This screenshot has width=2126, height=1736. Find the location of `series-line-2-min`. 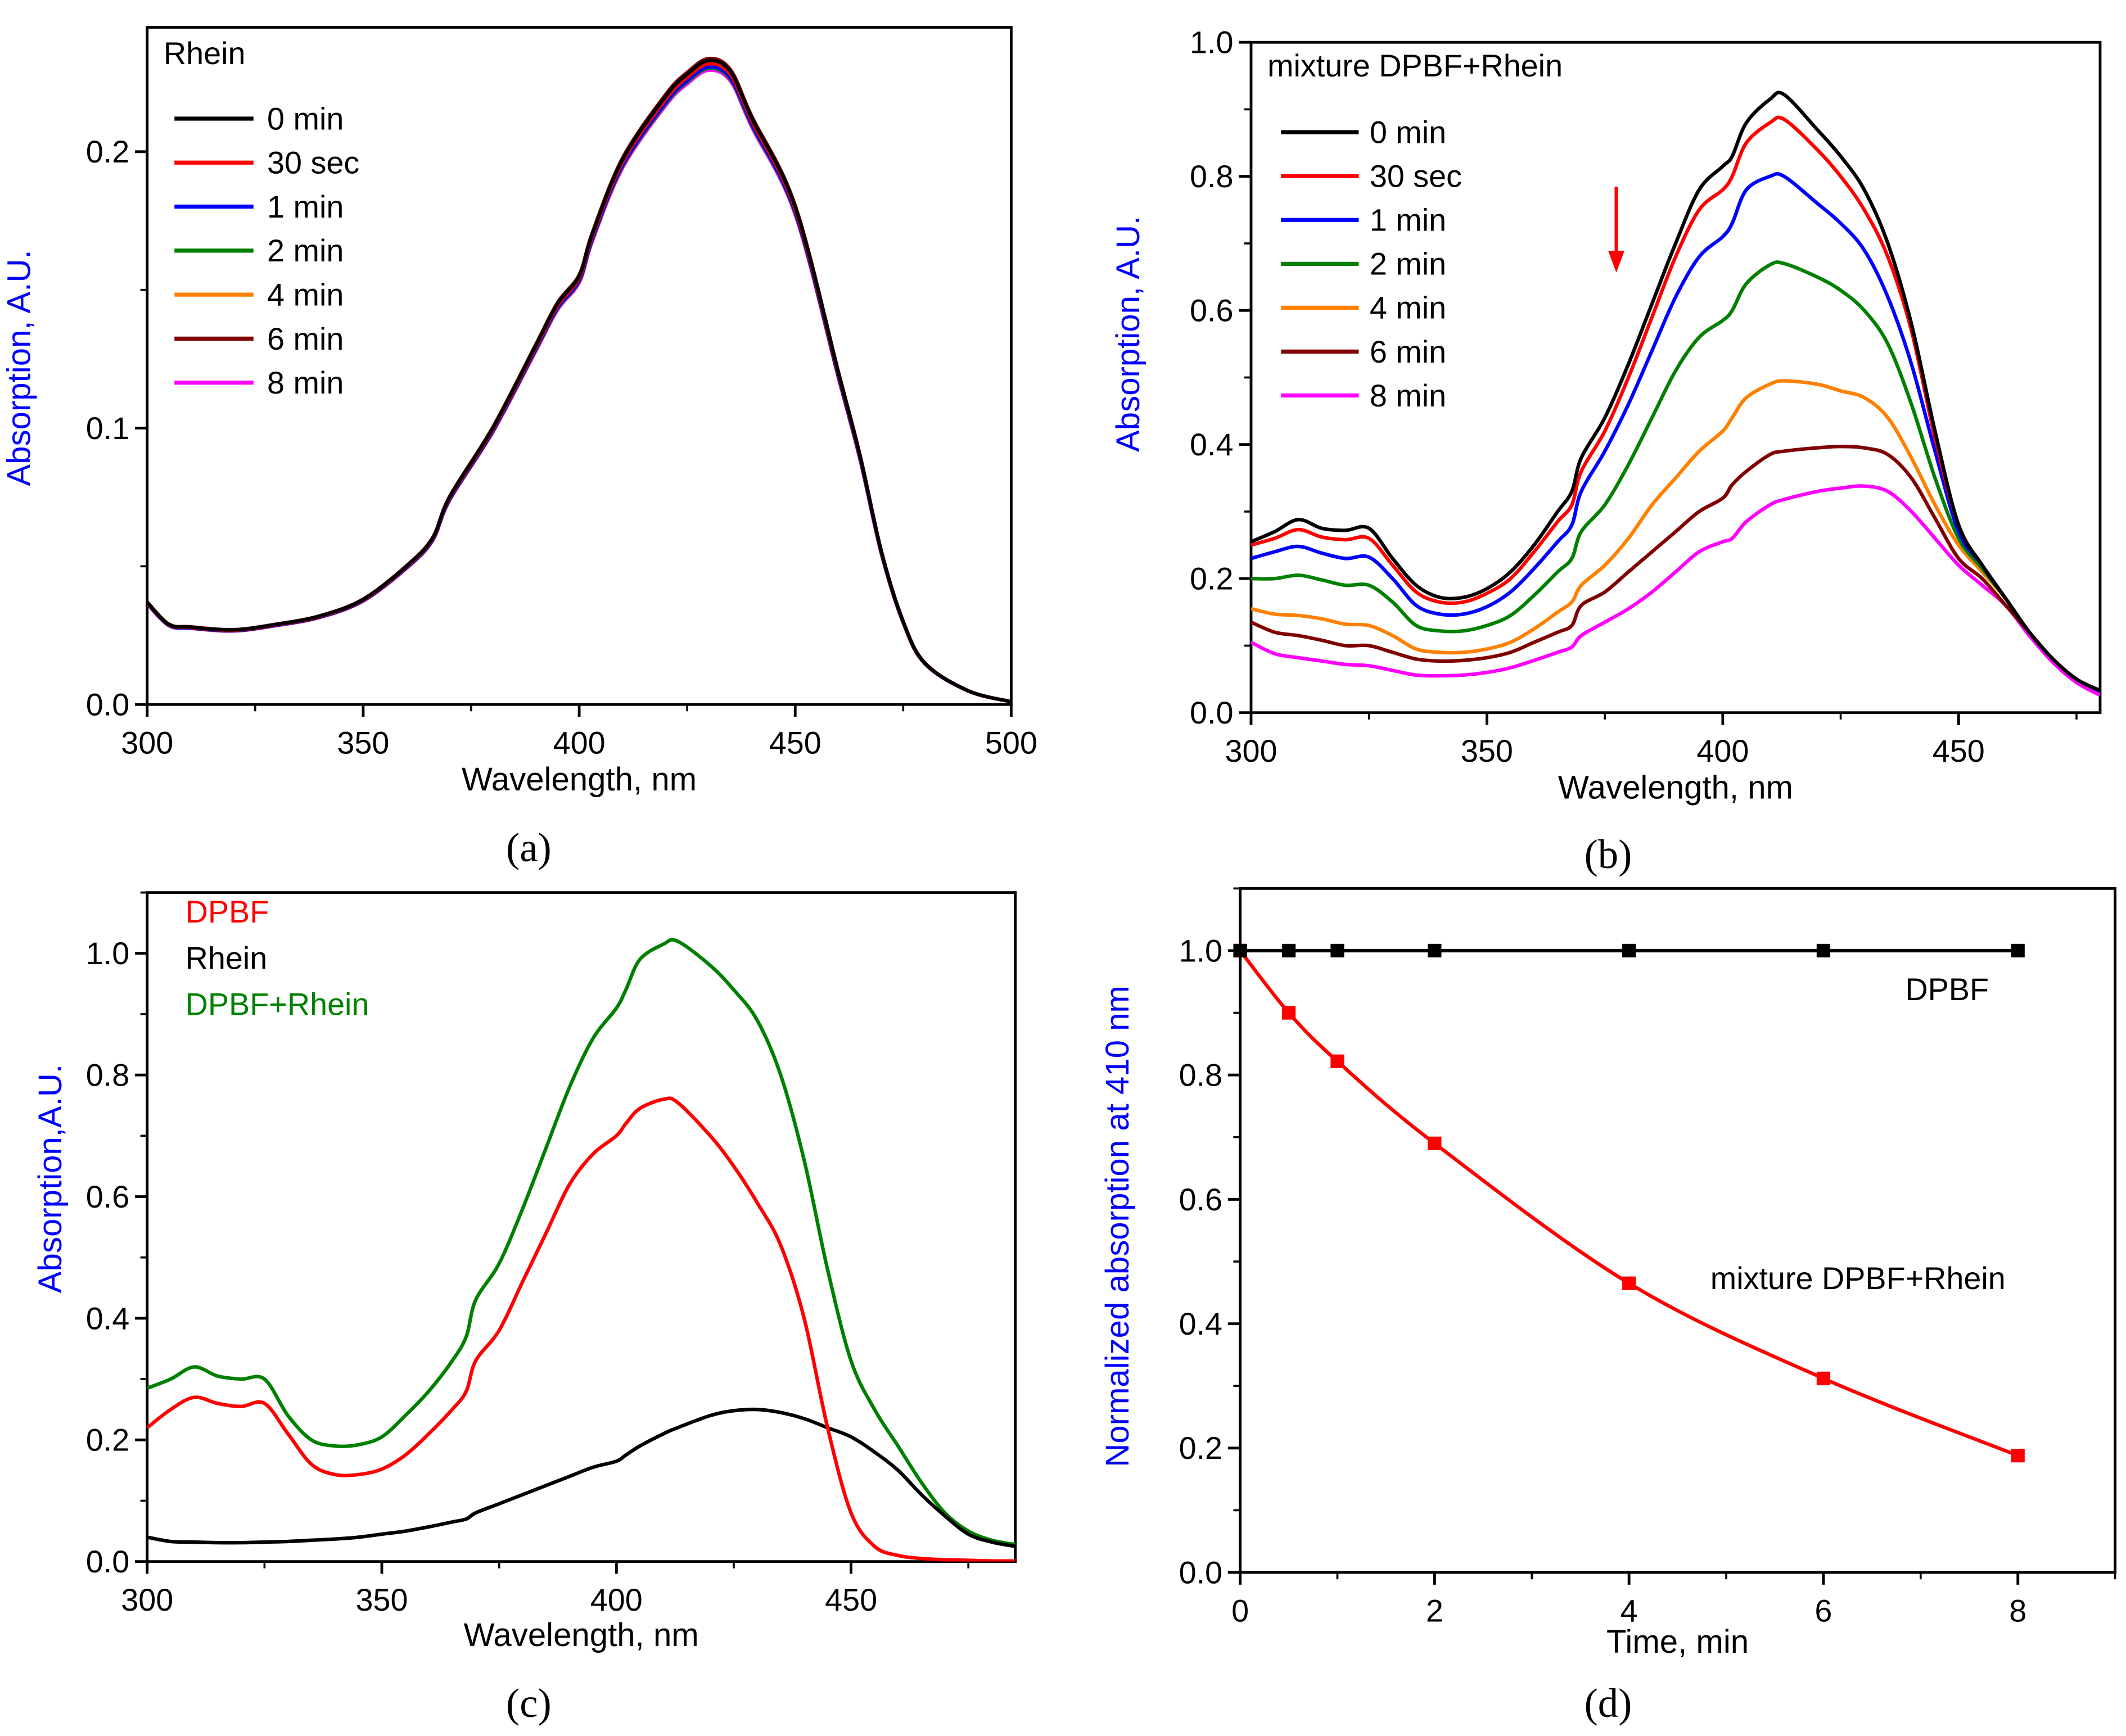

series-line-2-min is located at coordinates (1675, 476).